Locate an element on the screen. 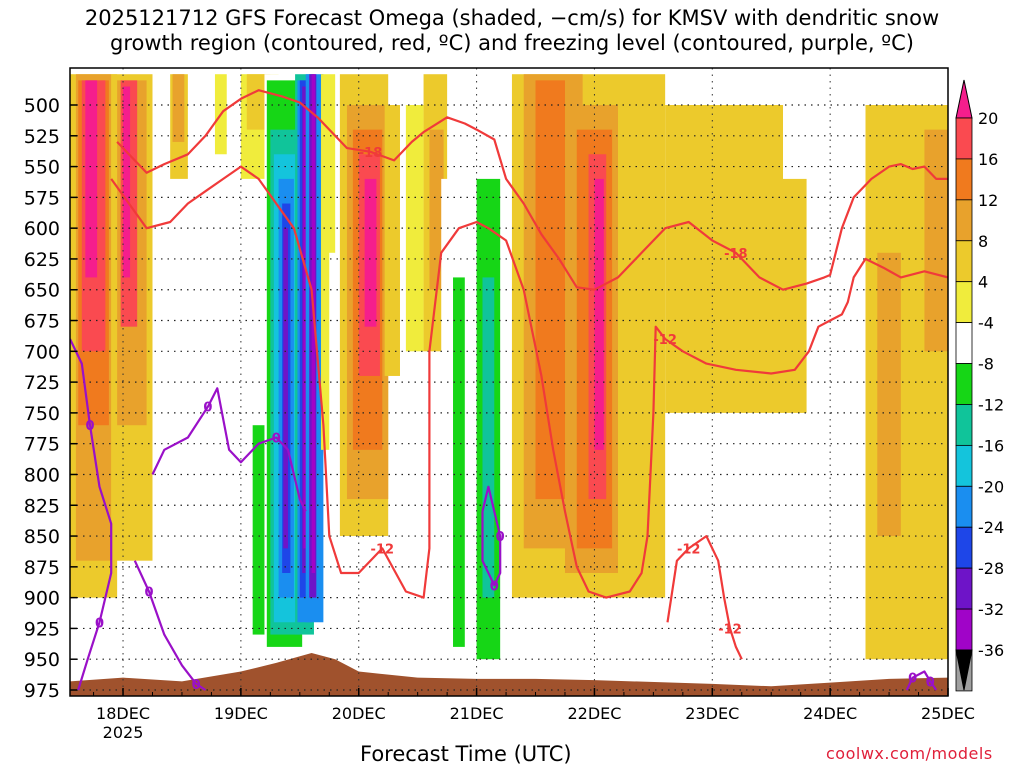  y-tick-label: 675 is located at coordinates (42, 322).